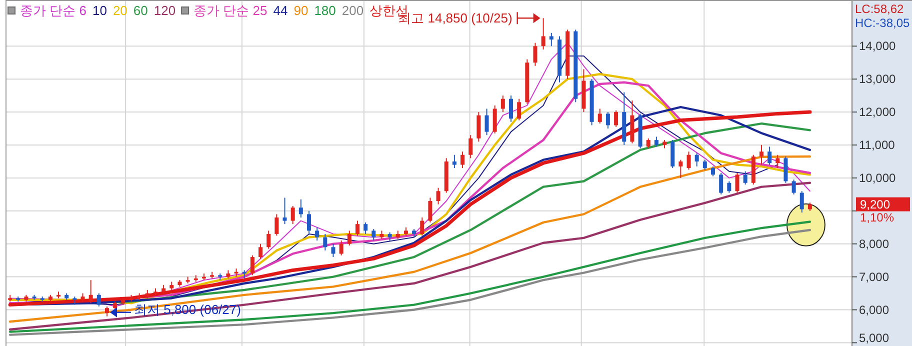 This screenshot has width=912, height=346. What do you see at coordinates (165, 10) in the screenshot?
I see `text: 120` at bounding box center [165, 10].